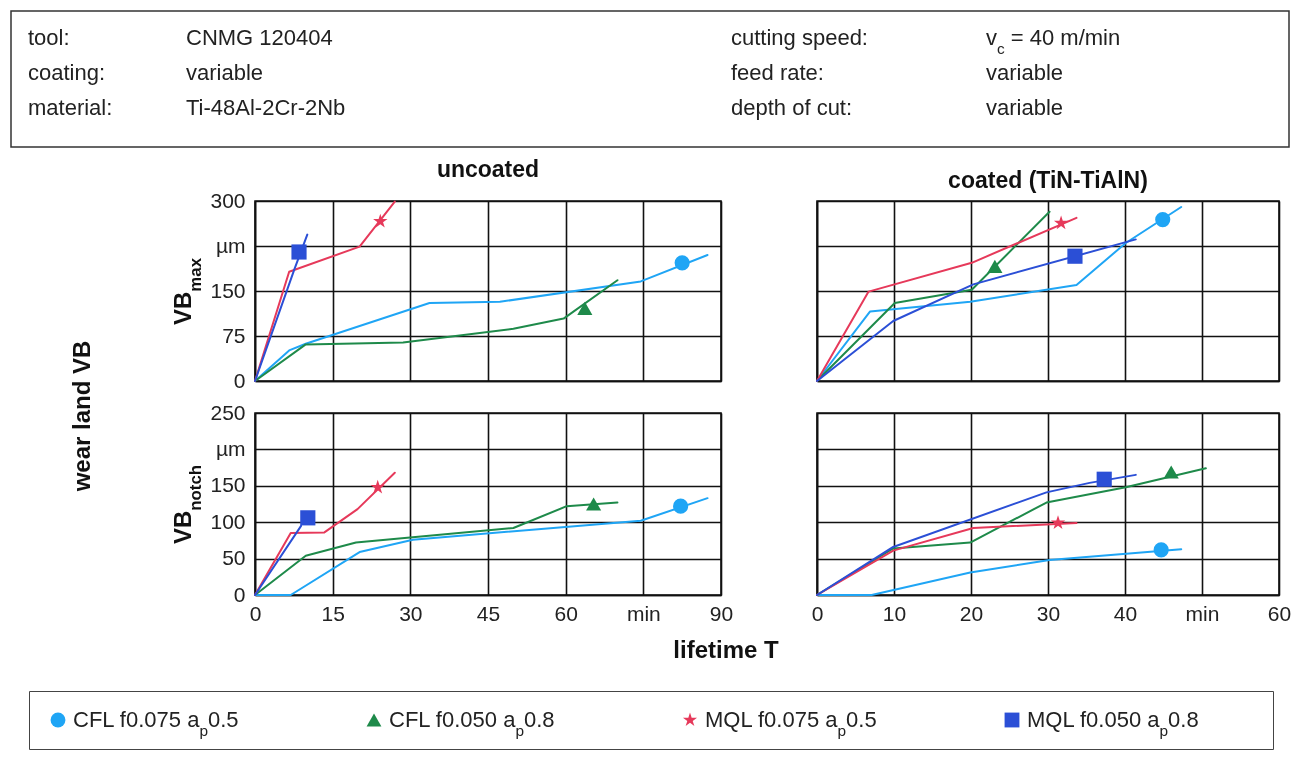  What do you see at coordinates (156, 723) in the screenshot?
I see `legend-label: CFL f0.075 a$_{p}$0.5` at bounding box center [156, 723].